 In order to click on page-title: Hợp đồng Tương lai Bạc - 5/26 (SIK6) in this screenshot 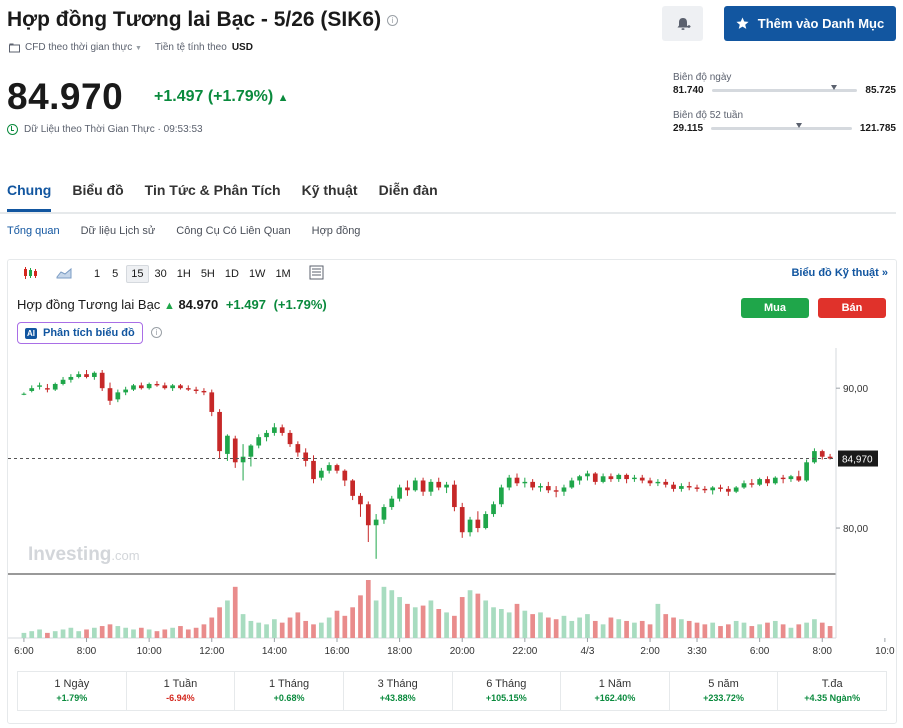, I will do `click(194, 19)`.